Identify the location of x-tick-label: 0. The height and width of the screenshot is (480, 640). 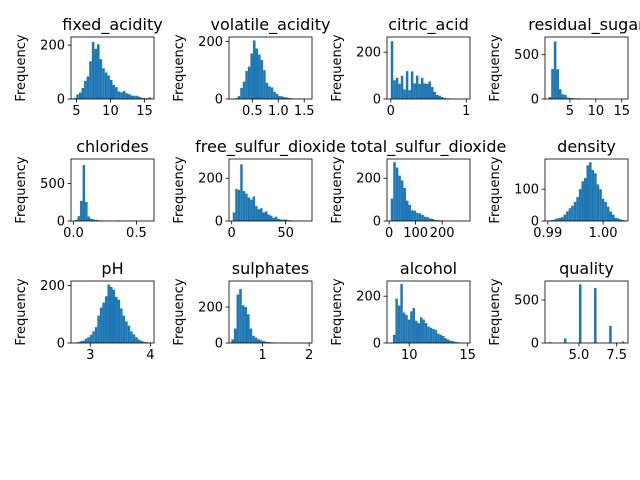
(232, 233).